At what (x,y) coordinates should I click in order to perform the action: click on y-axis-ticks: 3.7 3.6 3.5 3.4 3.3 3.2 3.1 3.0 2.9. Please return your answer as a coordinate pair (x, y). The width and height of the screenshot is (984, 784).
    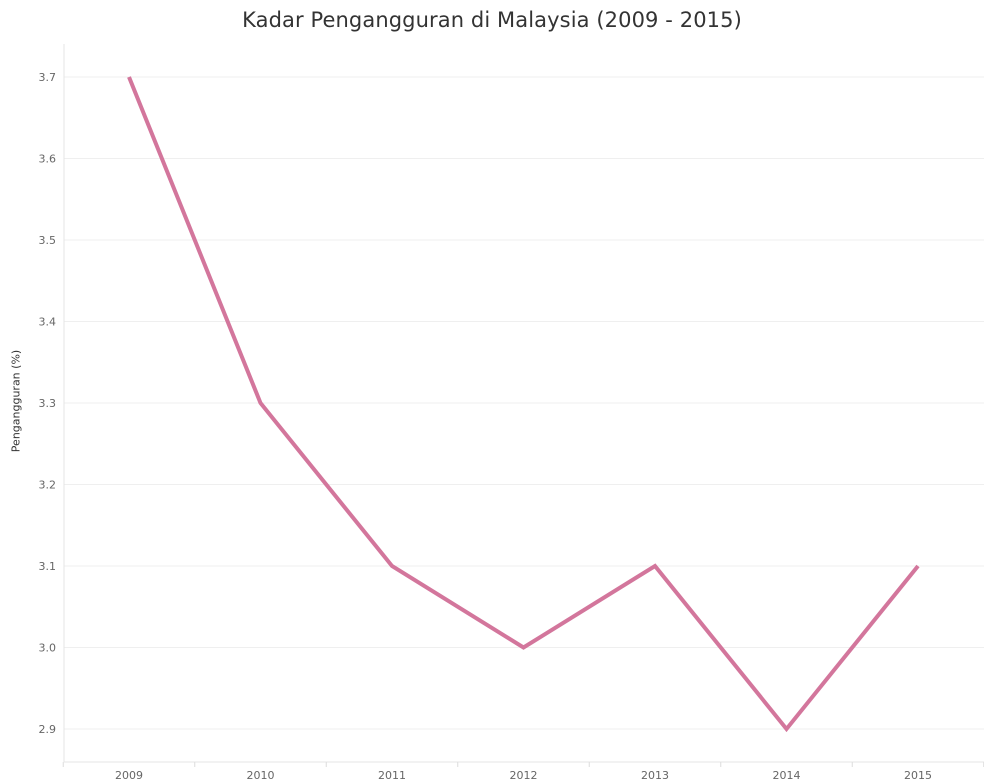
    Looking at the image, I should click on (48, 403).